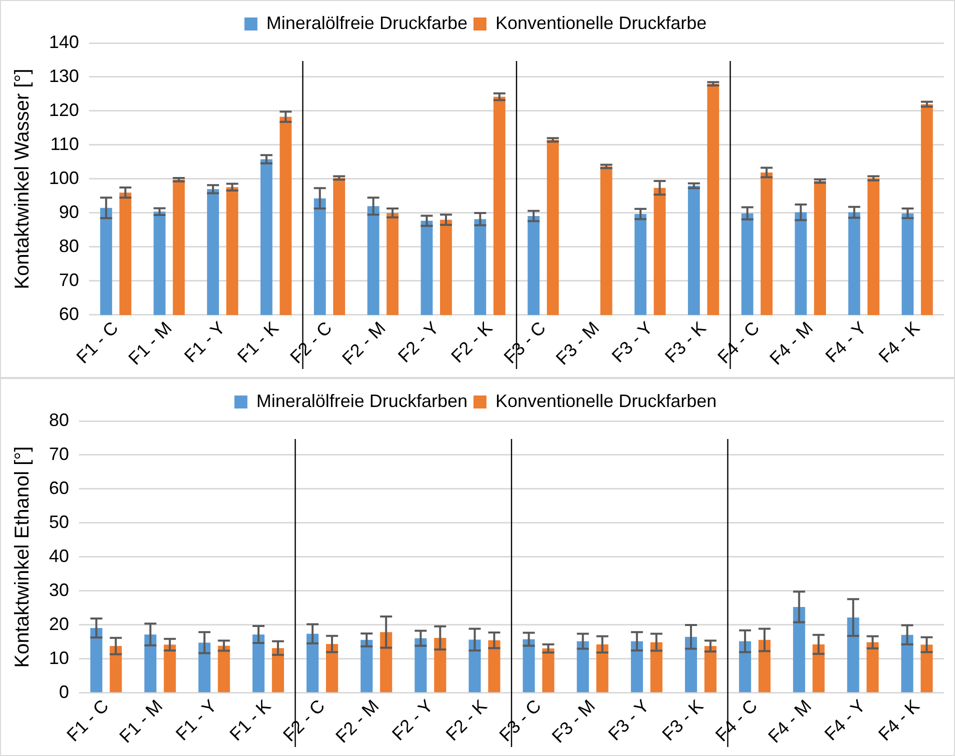 This screenshot has width=955, height=756. I want to click on y-axis-title: Kontaktwinkel Wasser [°], so click(23, 179).